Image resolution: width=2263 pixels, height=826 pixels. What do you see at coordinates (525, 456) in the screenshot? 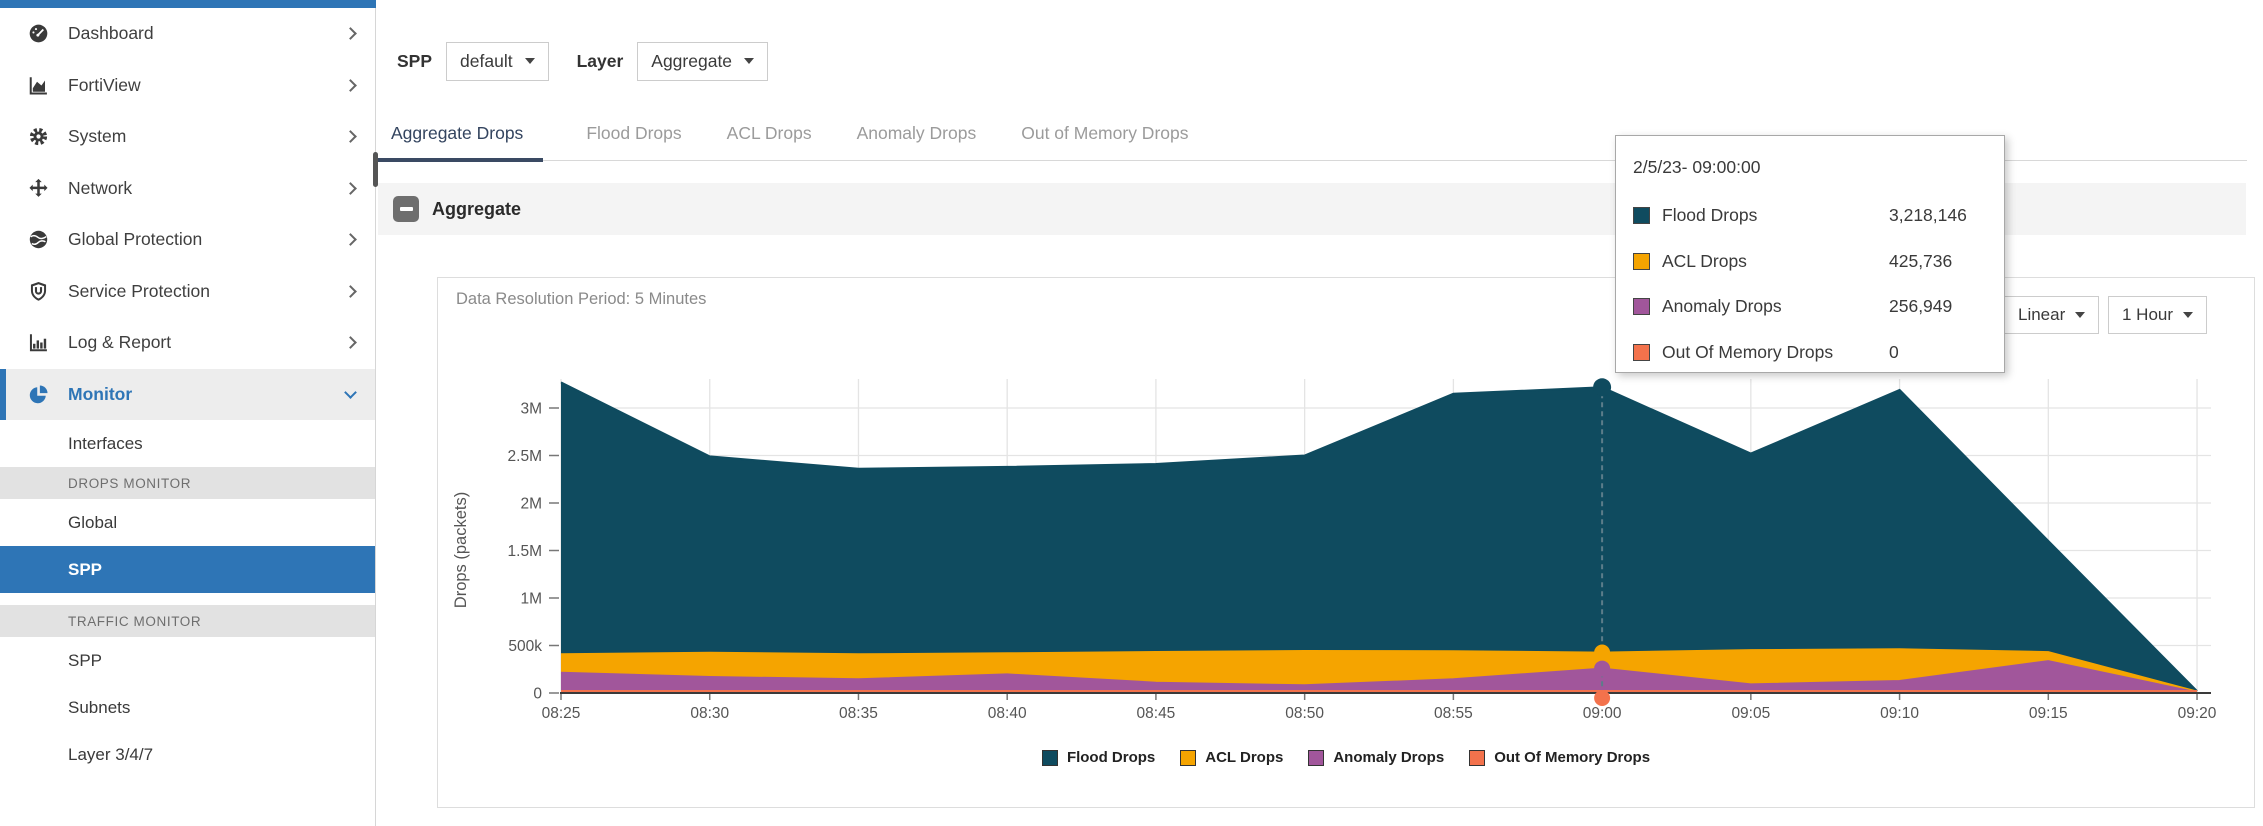
I see `svg-text: 2.5M` at bounding box center [525, 456].